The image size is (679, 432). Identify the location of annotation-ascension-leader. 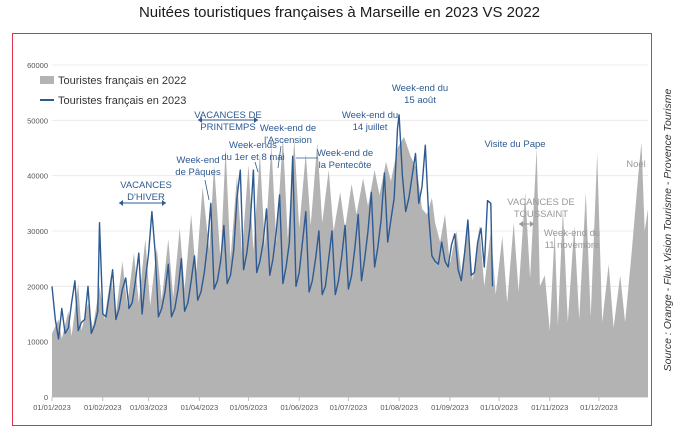
(279, 157).